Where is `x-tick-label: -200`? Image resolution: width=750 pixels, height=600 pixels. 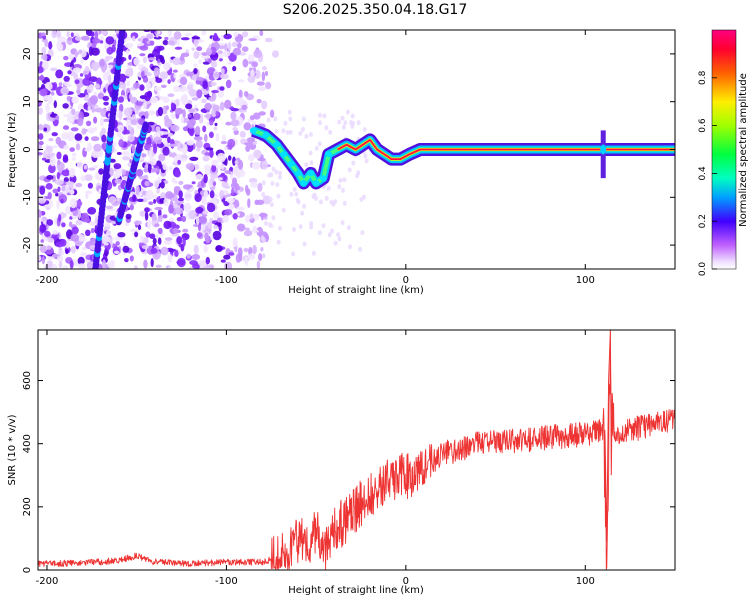 x-tick-label: -200 is located at coordinates (47, 581).